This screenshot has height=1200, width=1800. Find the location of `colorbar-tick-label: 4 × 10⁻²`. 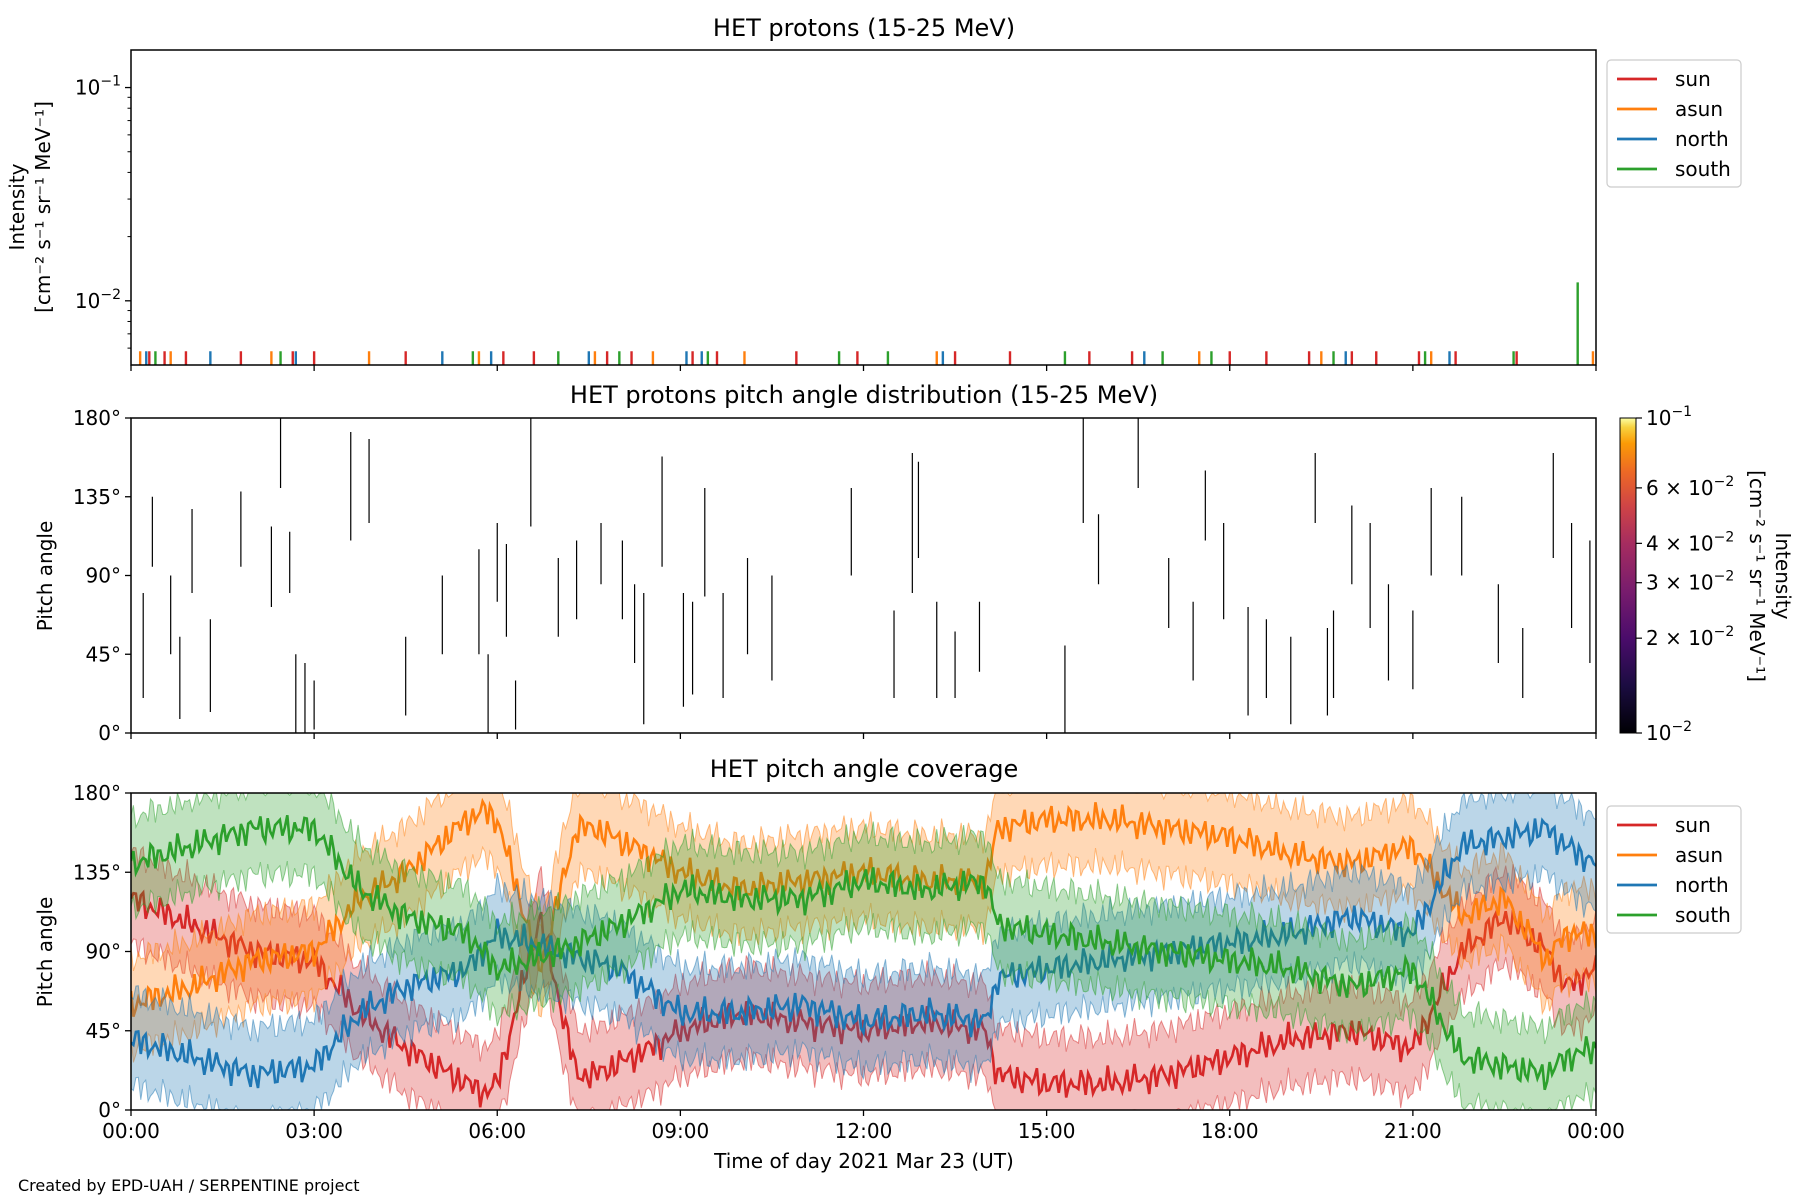

colorbar-tick-label: 4 × 10⁻² is located at coordinates (1690, 542).